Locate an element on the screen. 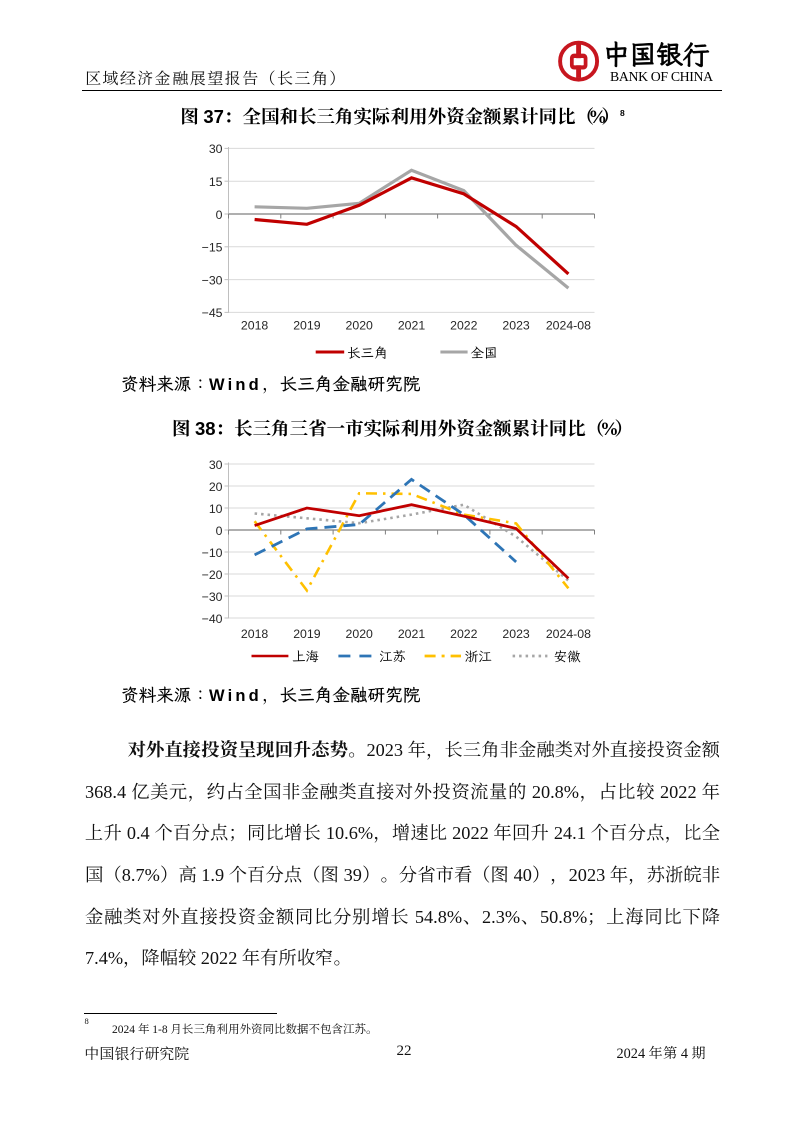  svg-text: 10 is located at coordinates (216, 509).